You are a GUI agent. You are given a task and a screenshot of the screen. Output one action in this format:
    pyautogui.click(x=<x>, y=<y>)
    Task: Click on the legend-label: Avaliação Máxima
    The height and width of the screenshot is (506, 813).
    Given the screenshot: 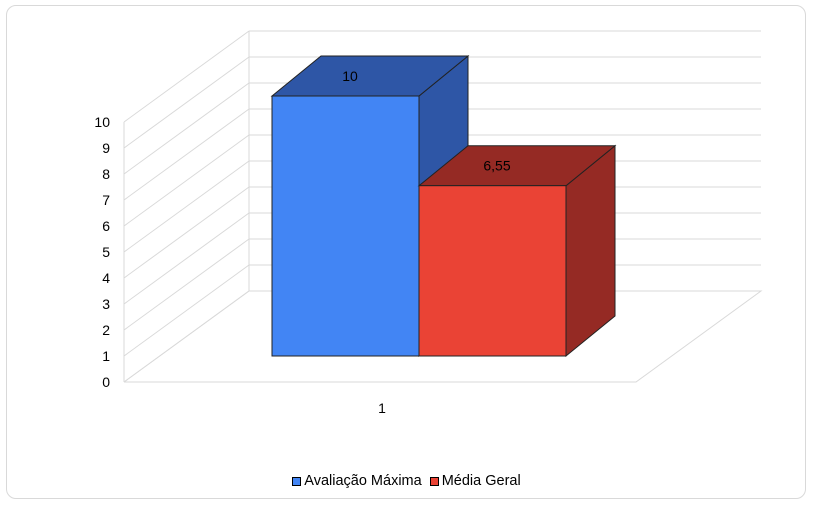 What is the action you would take?
    pyautogui.click(x=363, y=481)
    